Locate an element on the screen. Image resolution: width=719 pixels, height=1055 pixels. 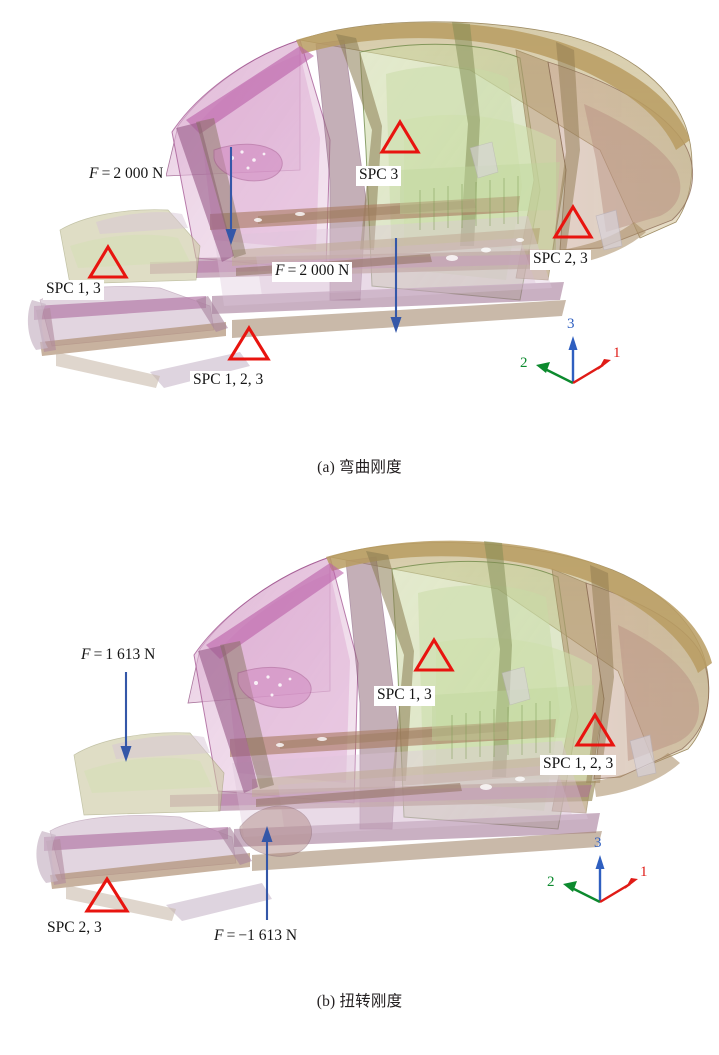
axis-triad-b is located at coordinates (600, 879).